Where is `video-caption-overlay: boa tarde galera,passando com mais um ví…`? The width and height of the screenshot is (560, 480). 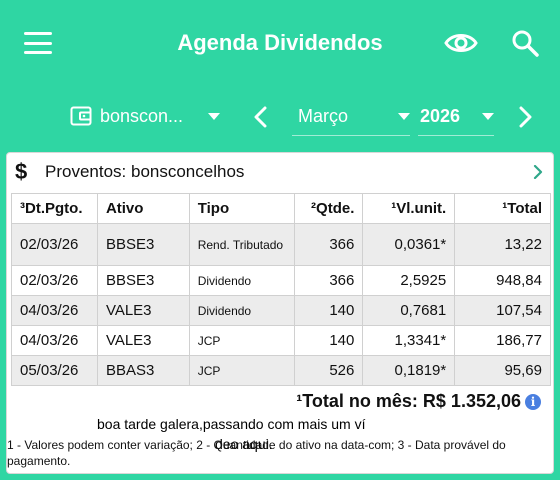 video-caption-overlay: boa tarde galera,passando com mais um ví… is located at coordinates (267, 434).